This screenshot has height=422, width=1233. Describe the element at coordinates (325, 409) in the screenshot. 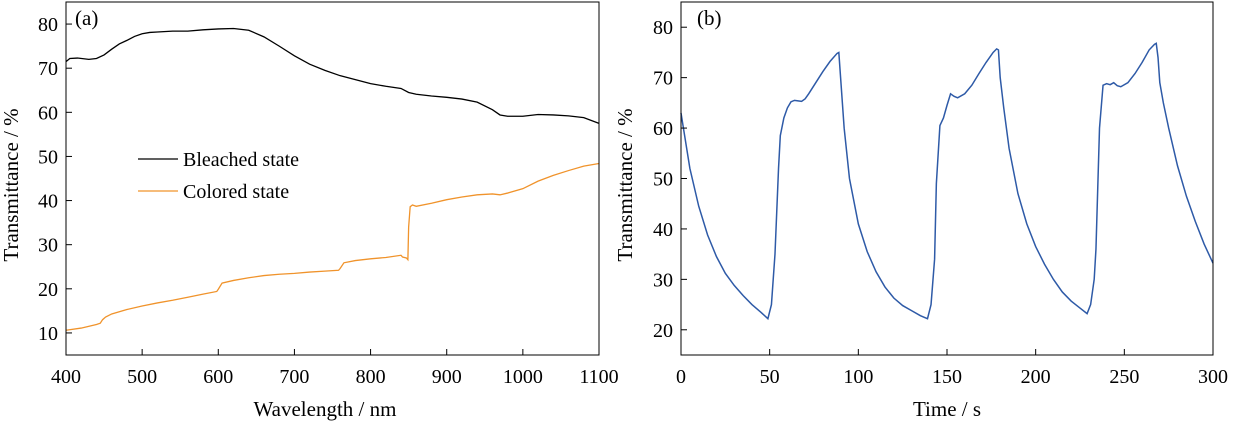

I see `x-axis-title-a: Wavelength / nm` at that location.